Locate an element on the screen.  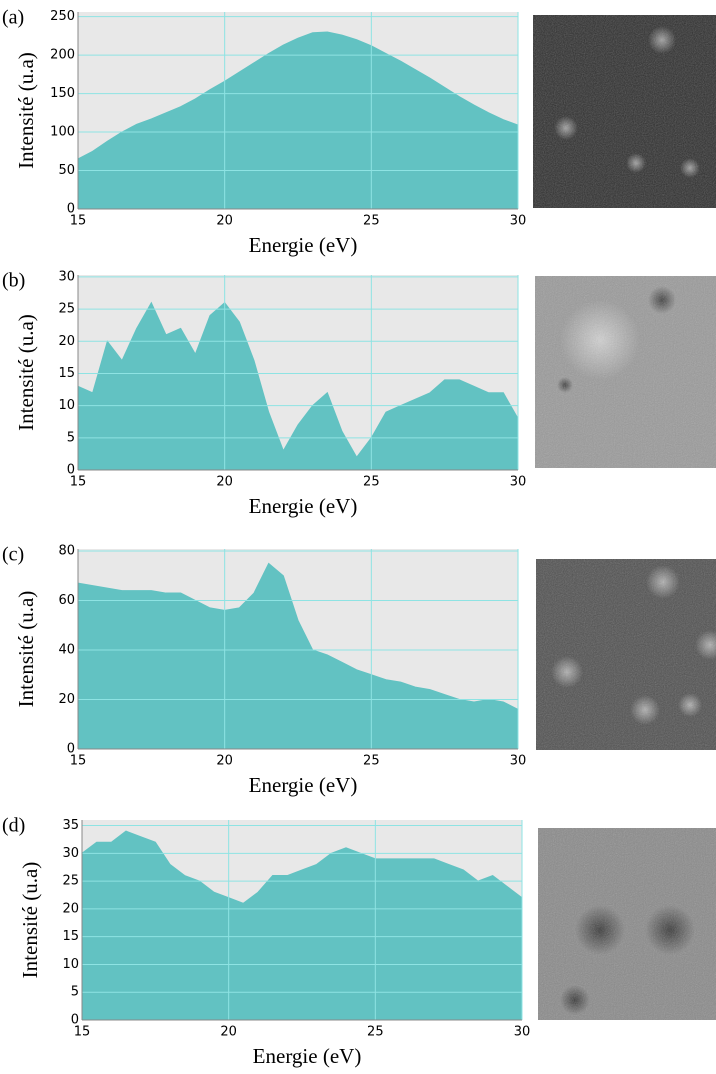
y-tick-label: 200 is located at coordinates (62, 55).